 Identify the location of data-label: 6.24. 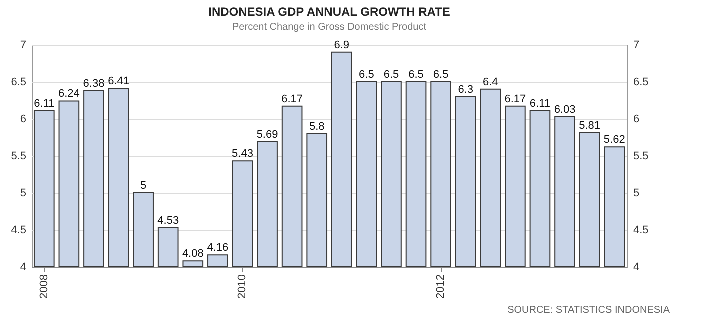
(69, 94).